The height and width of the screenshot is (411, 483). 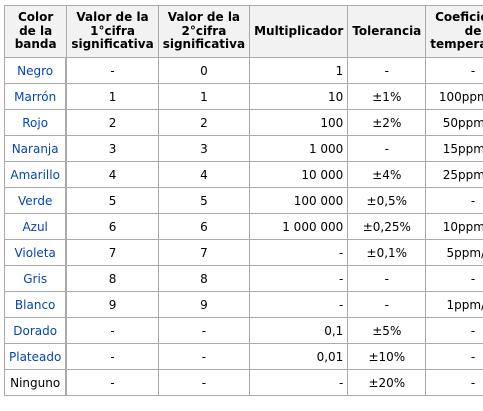 I want to click on first-digit-cell: 4, so click(x=112, y=174).